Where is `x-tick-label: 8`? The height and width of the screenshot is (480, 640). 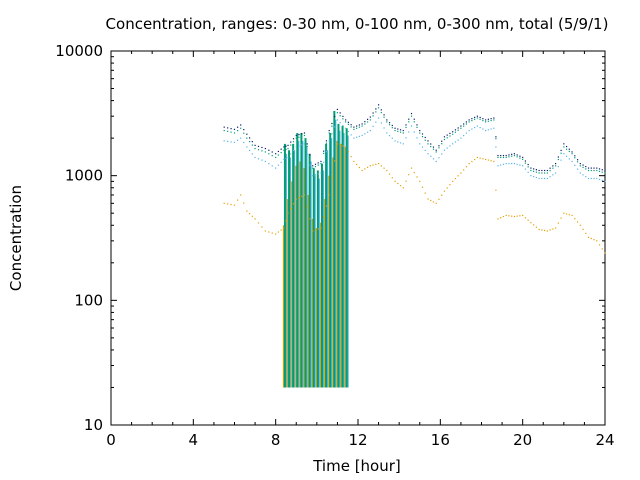
x-tick-label: 8 is located at coordinates (276, 440).